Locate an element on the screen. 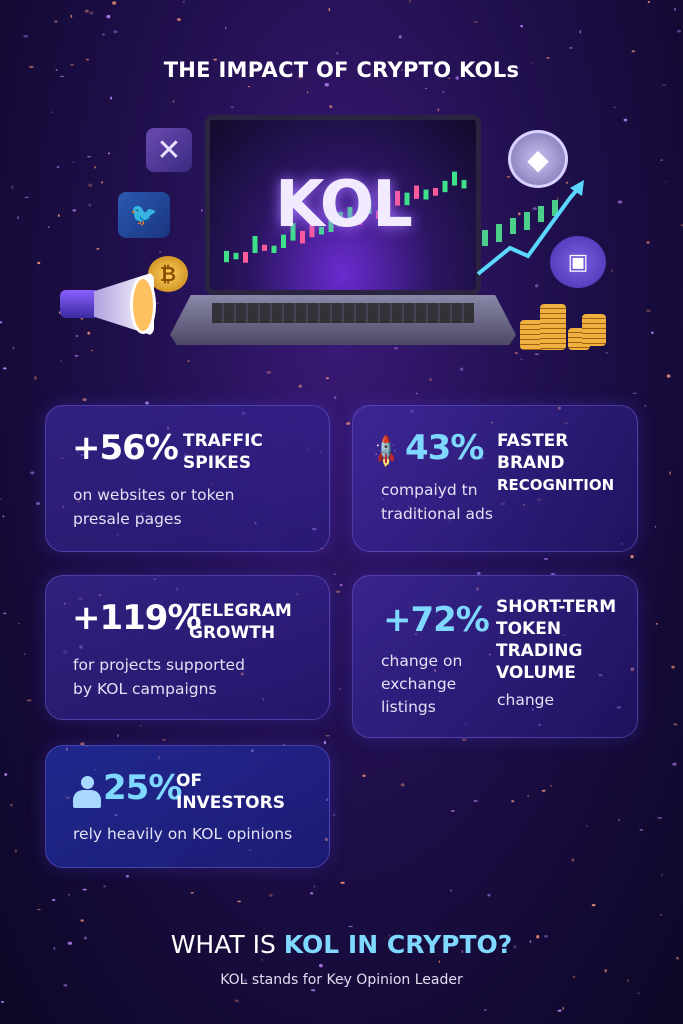 This screenshot has width=683, height=1024. stat-value: +72% is located at coordinates (436, 620).